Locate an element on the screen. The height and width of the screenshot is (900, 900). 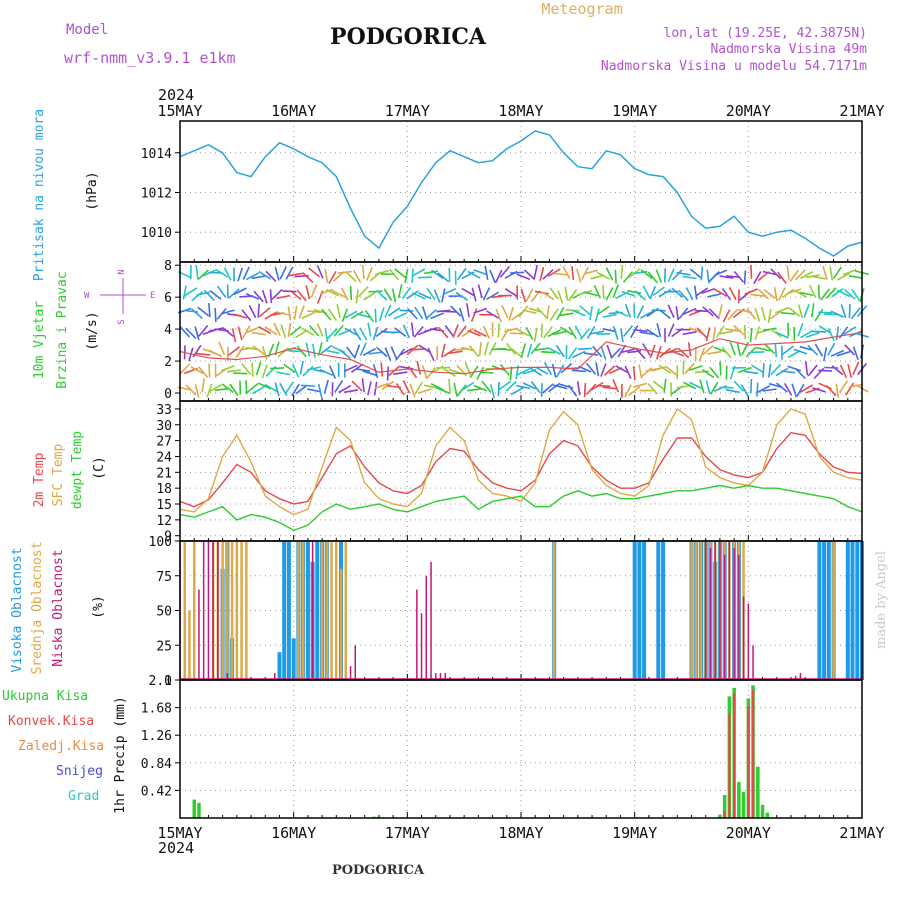
precip-ytick-label: 2.1 is located at coordinates (160, 681).